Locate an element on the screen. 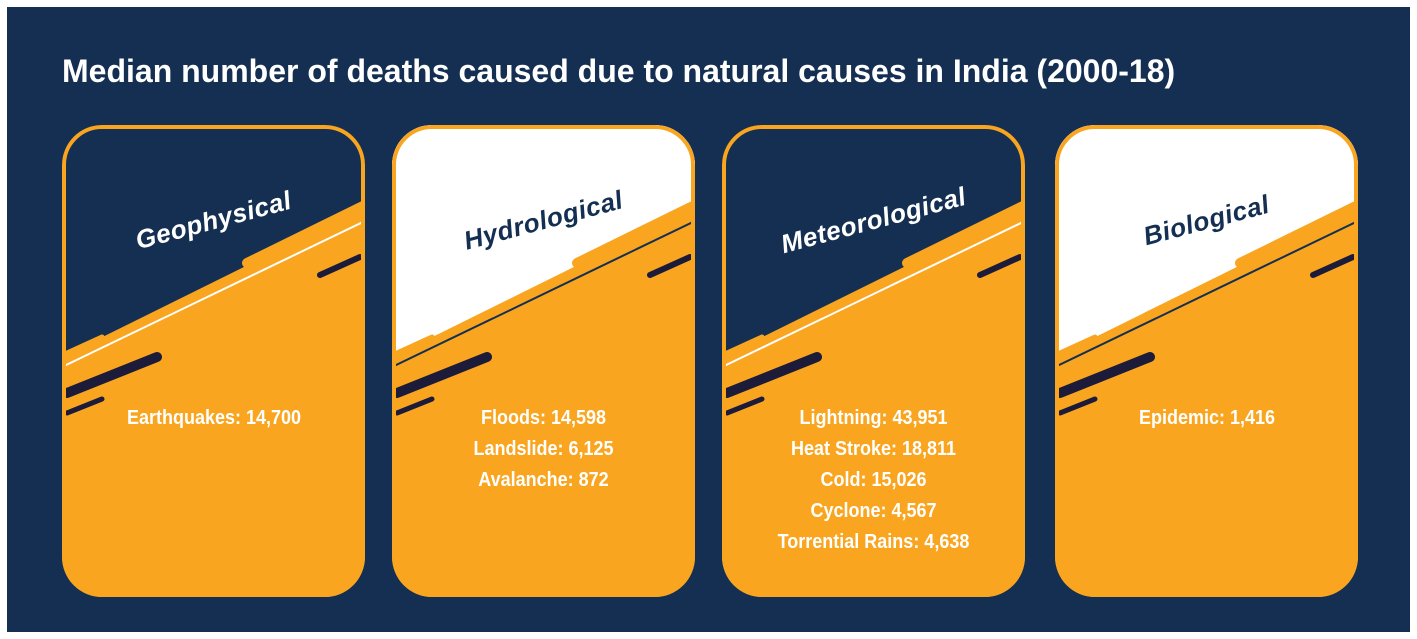 Image resolution: width=1417 pixels, height=639 pixels. item: Epidemic: 1,416 is located at coordinates (1207, 418).